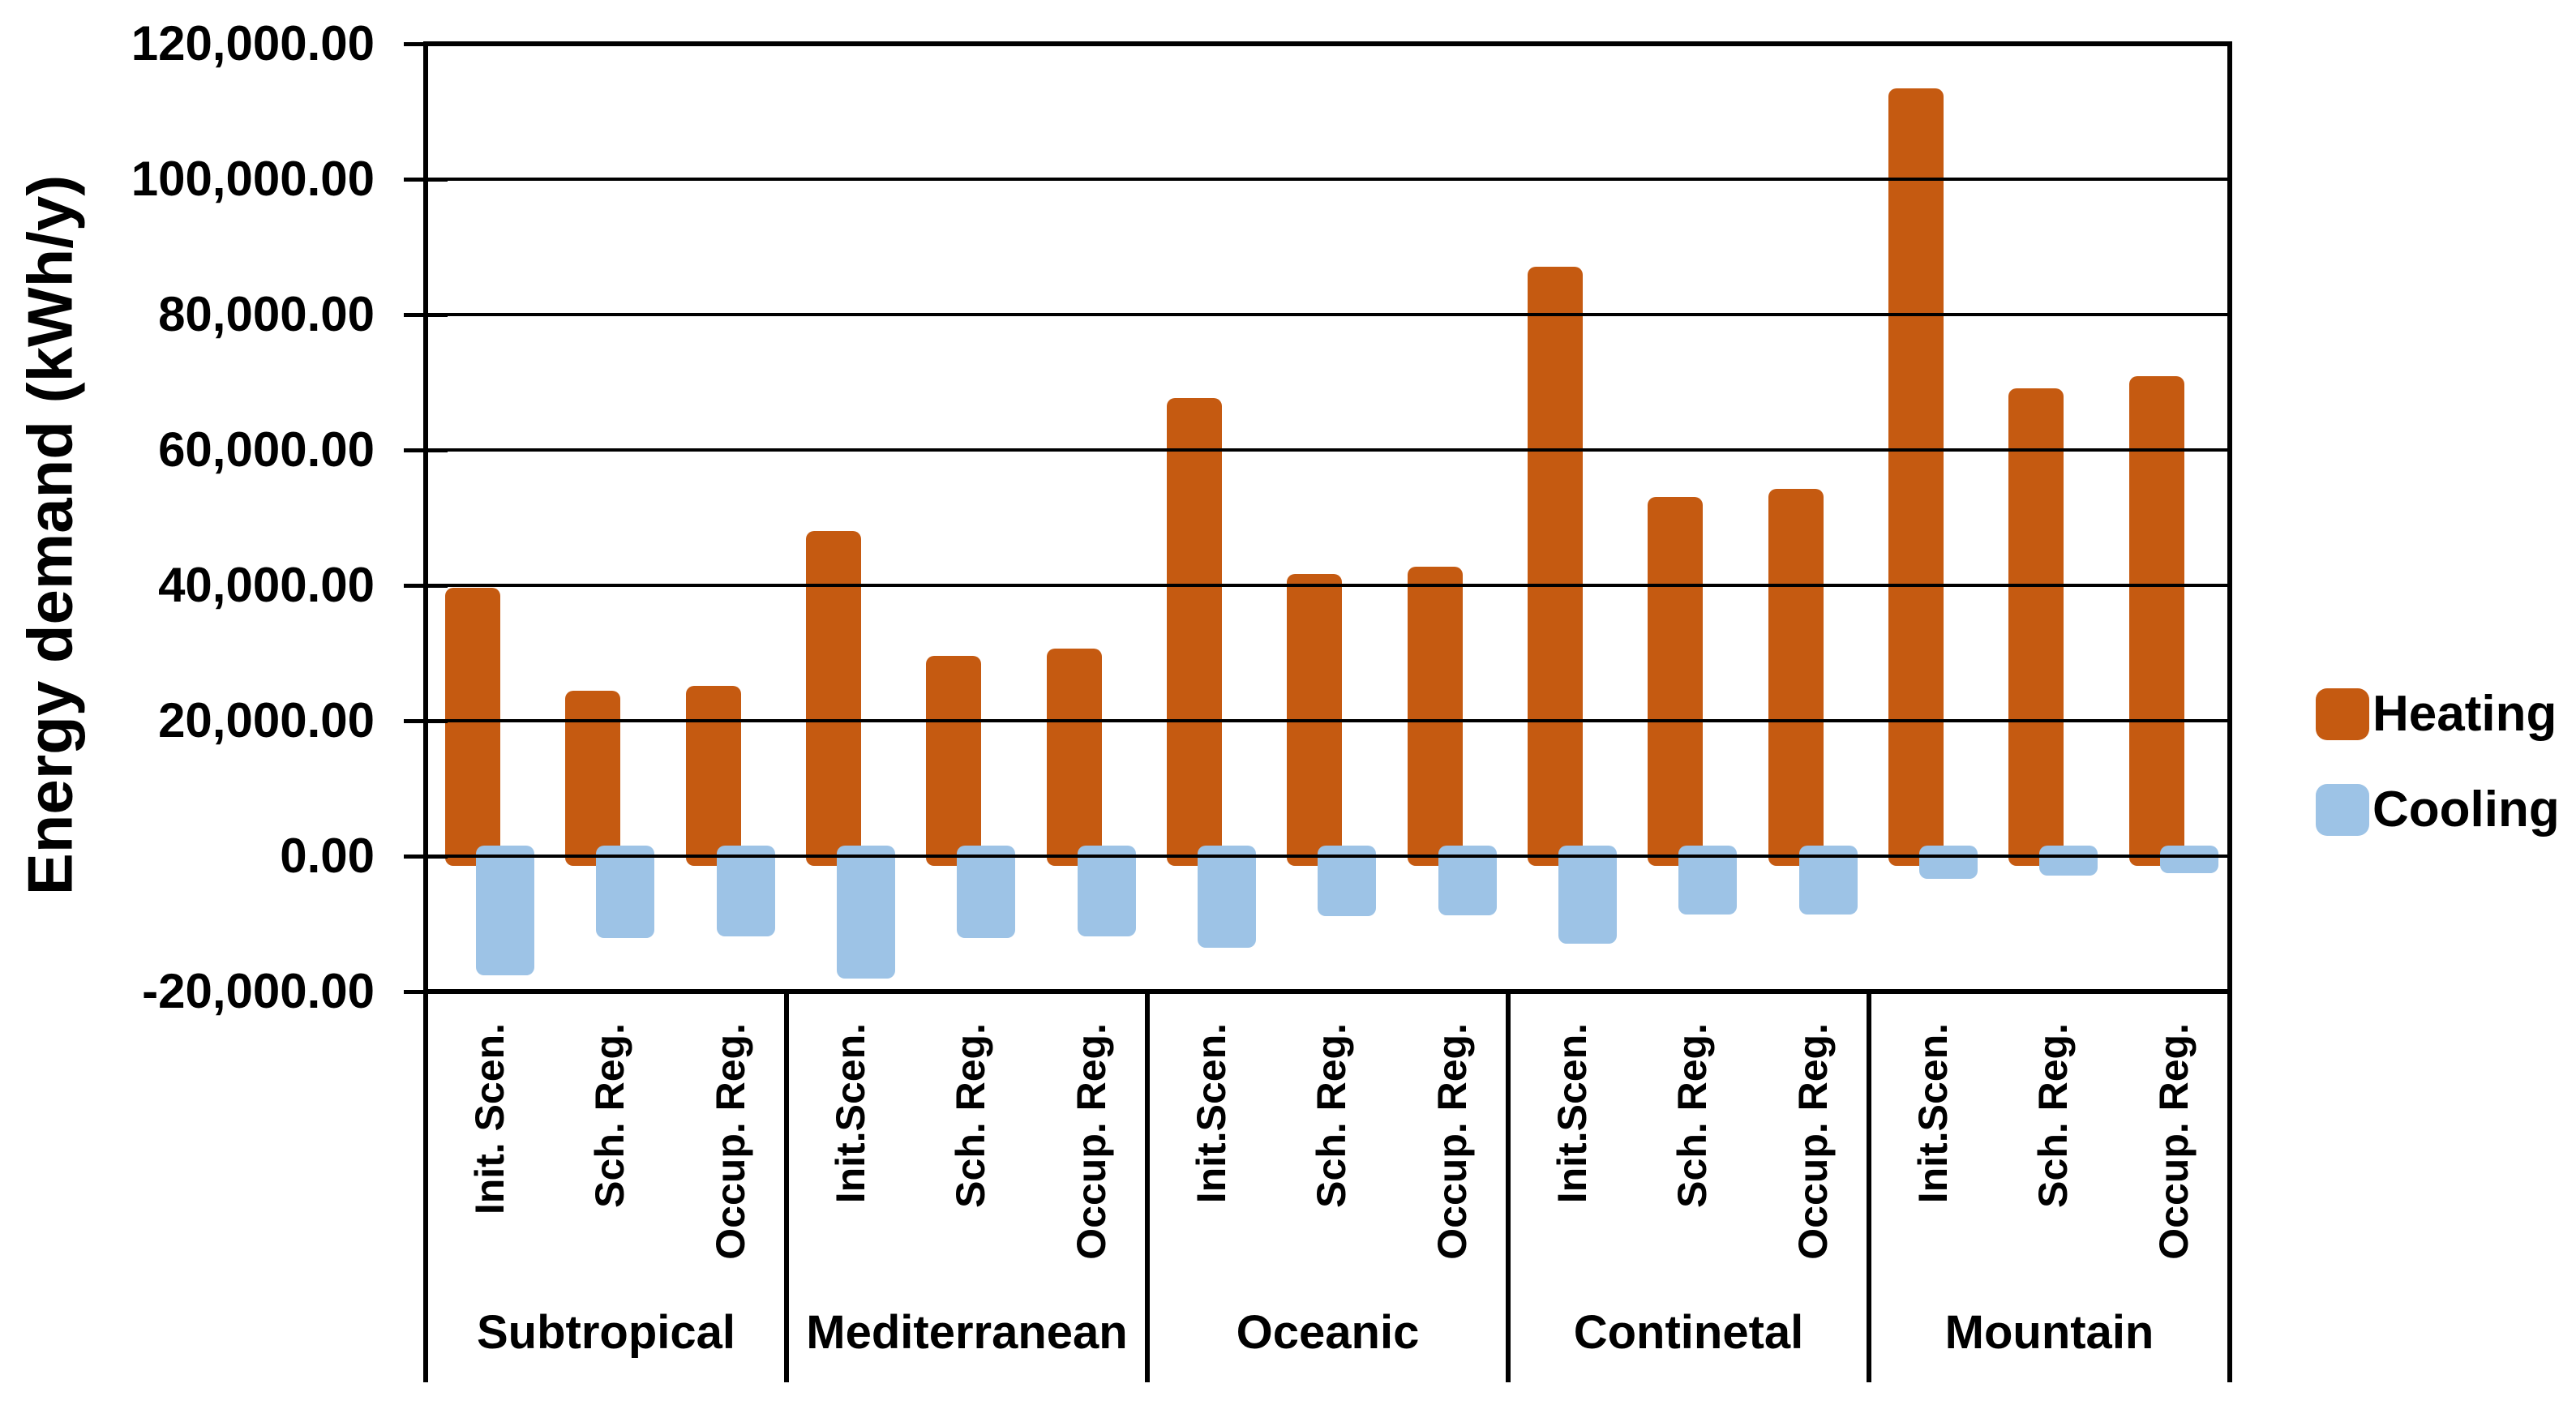  Describe the element at coordinates (266, 449) in the screenshot. I see `y-axis-tick-label: 60,000.00` at that location.